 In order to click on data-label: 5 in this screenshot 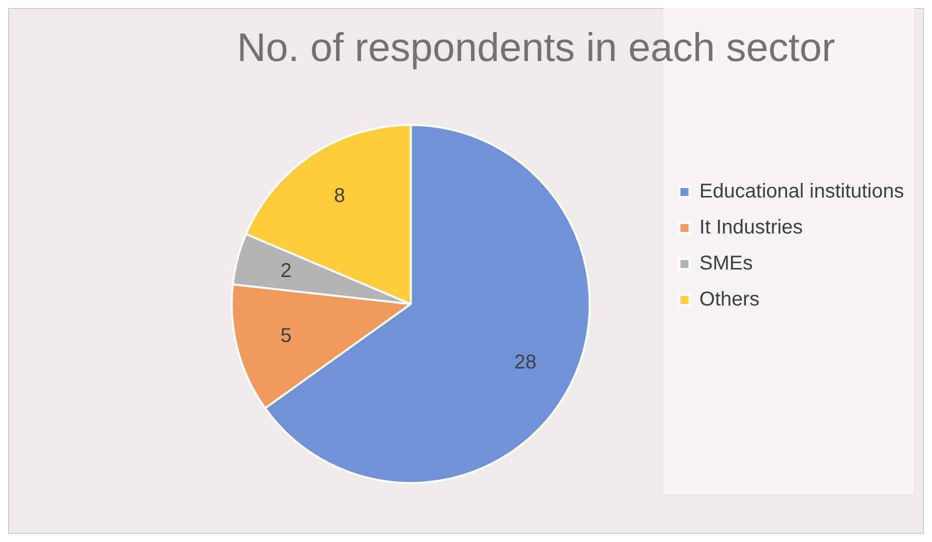, I will do `click(286, 336)`.